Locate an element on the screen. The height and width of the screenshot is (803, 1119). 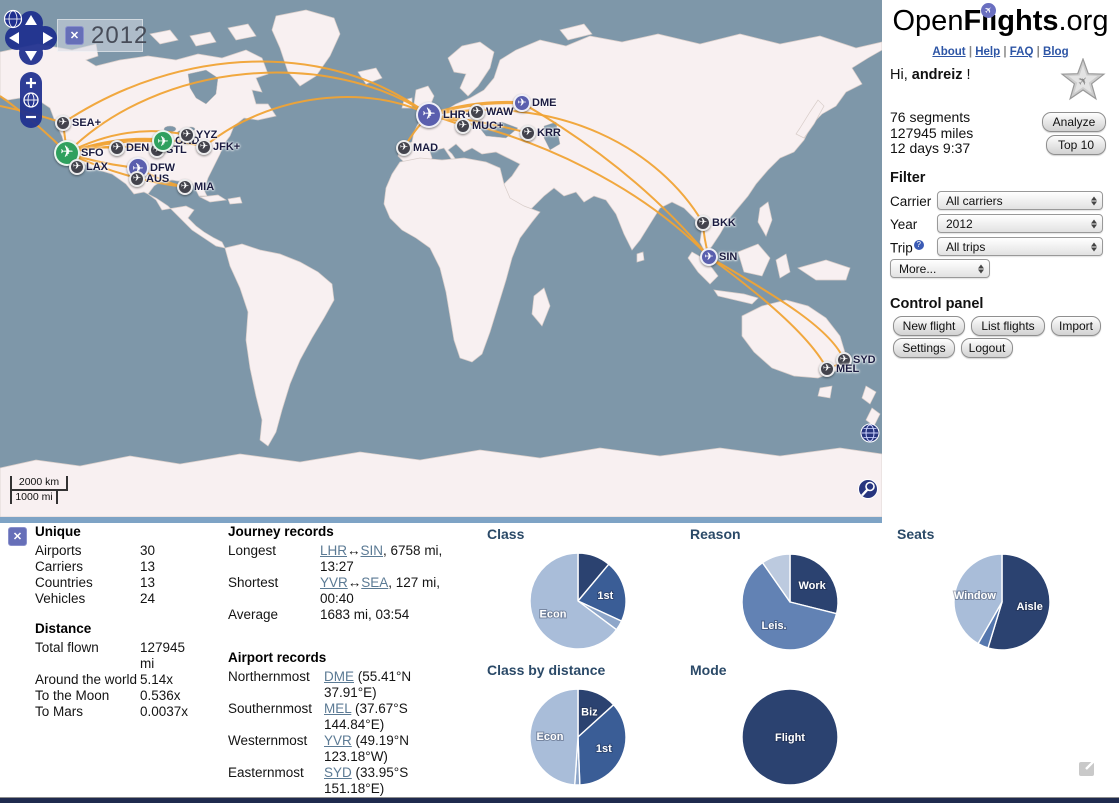
airport-marker-bkk: ✈ BKK is located at coordinates (715, 223).